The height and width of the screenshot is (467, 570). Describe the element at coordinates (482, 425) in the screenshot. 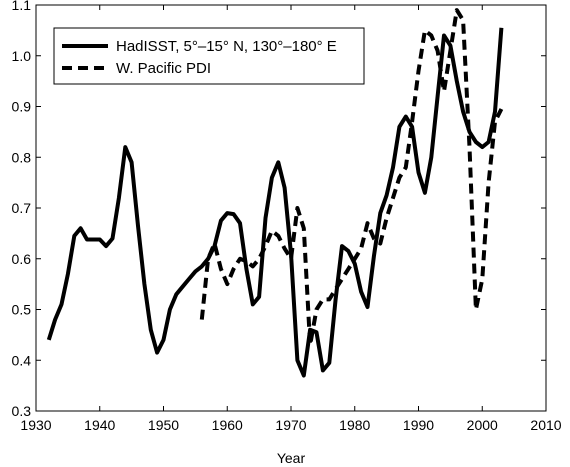

I see `x-tick-label: 2000` at that location.